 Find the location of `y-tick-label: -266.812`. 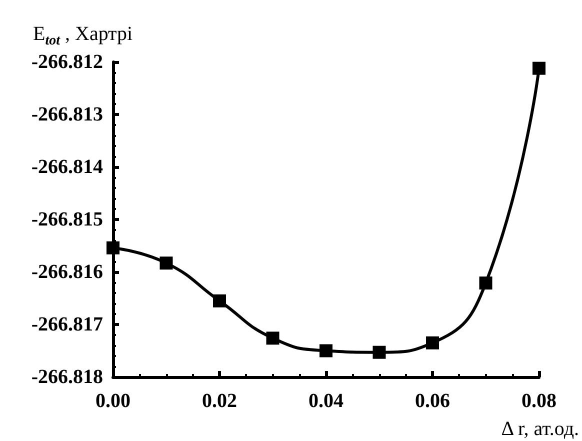

y-tick-label: -266.812 is located at coordinates (67, 62).